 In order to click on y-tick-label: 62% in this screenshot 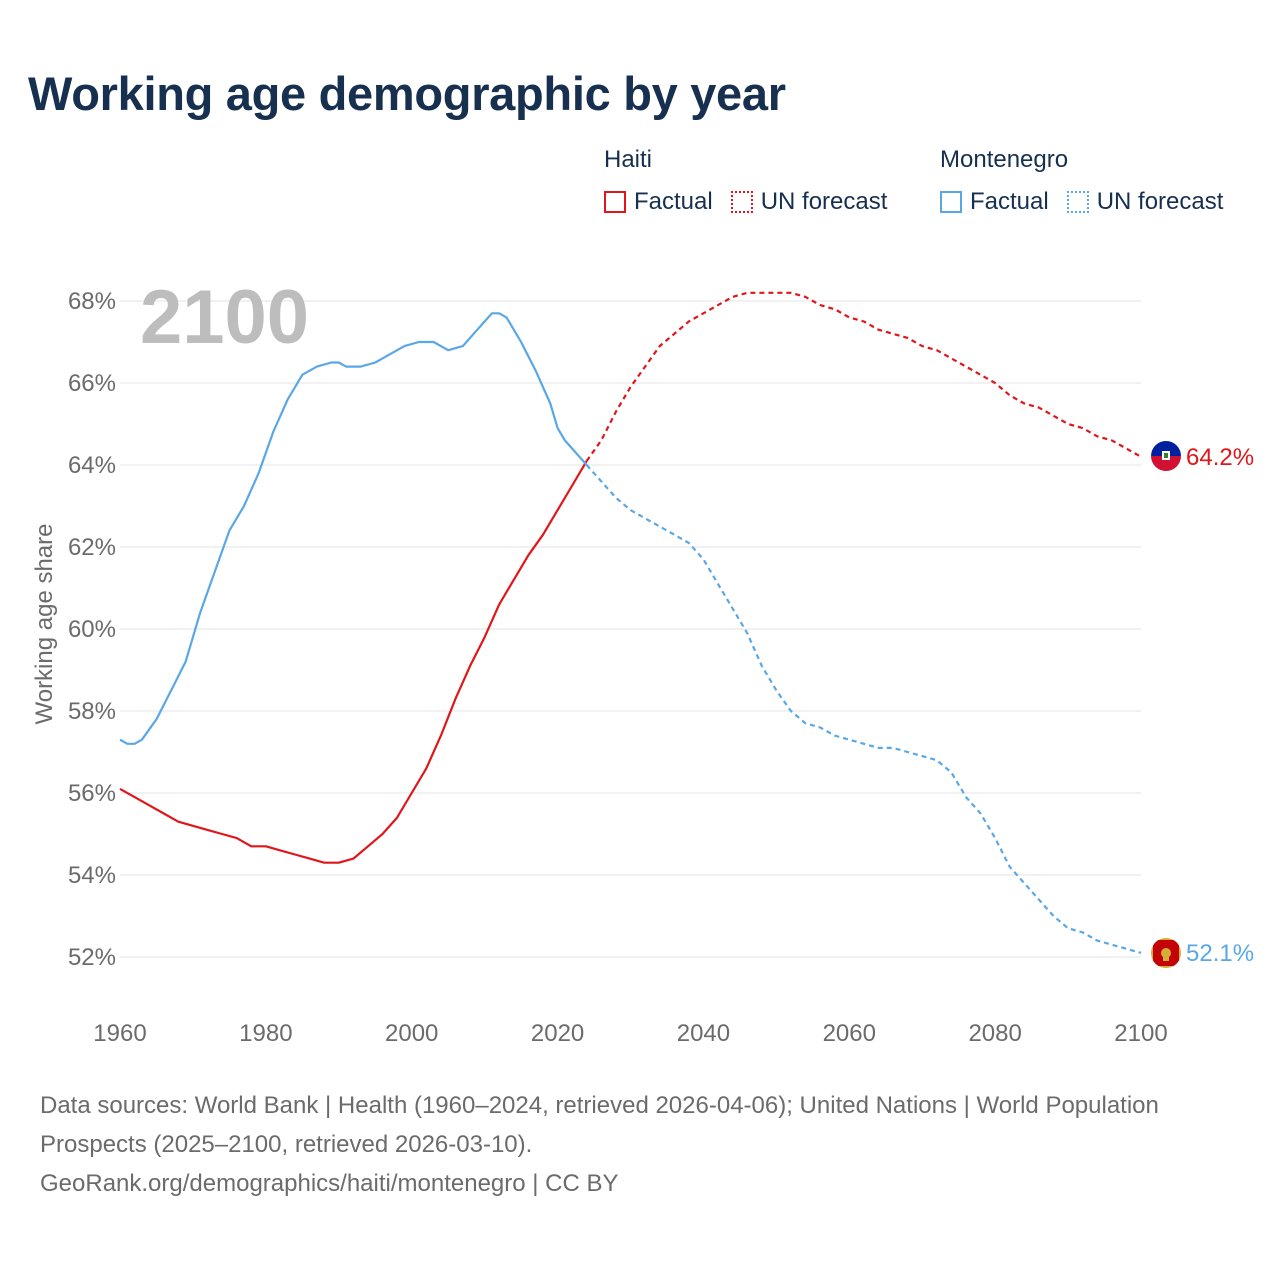, I will do `click(92, 547)`.